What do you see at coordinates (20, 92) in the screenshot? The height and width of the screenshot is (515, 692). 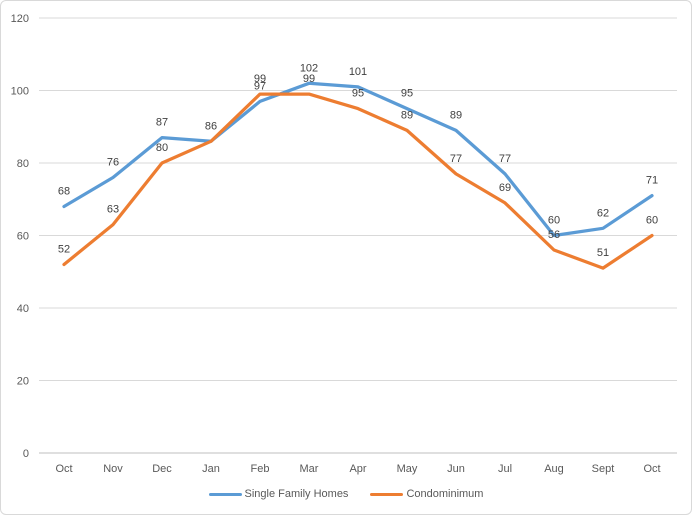 I see `y-axis-tick-label: 100` at bounding box center [20, 92].